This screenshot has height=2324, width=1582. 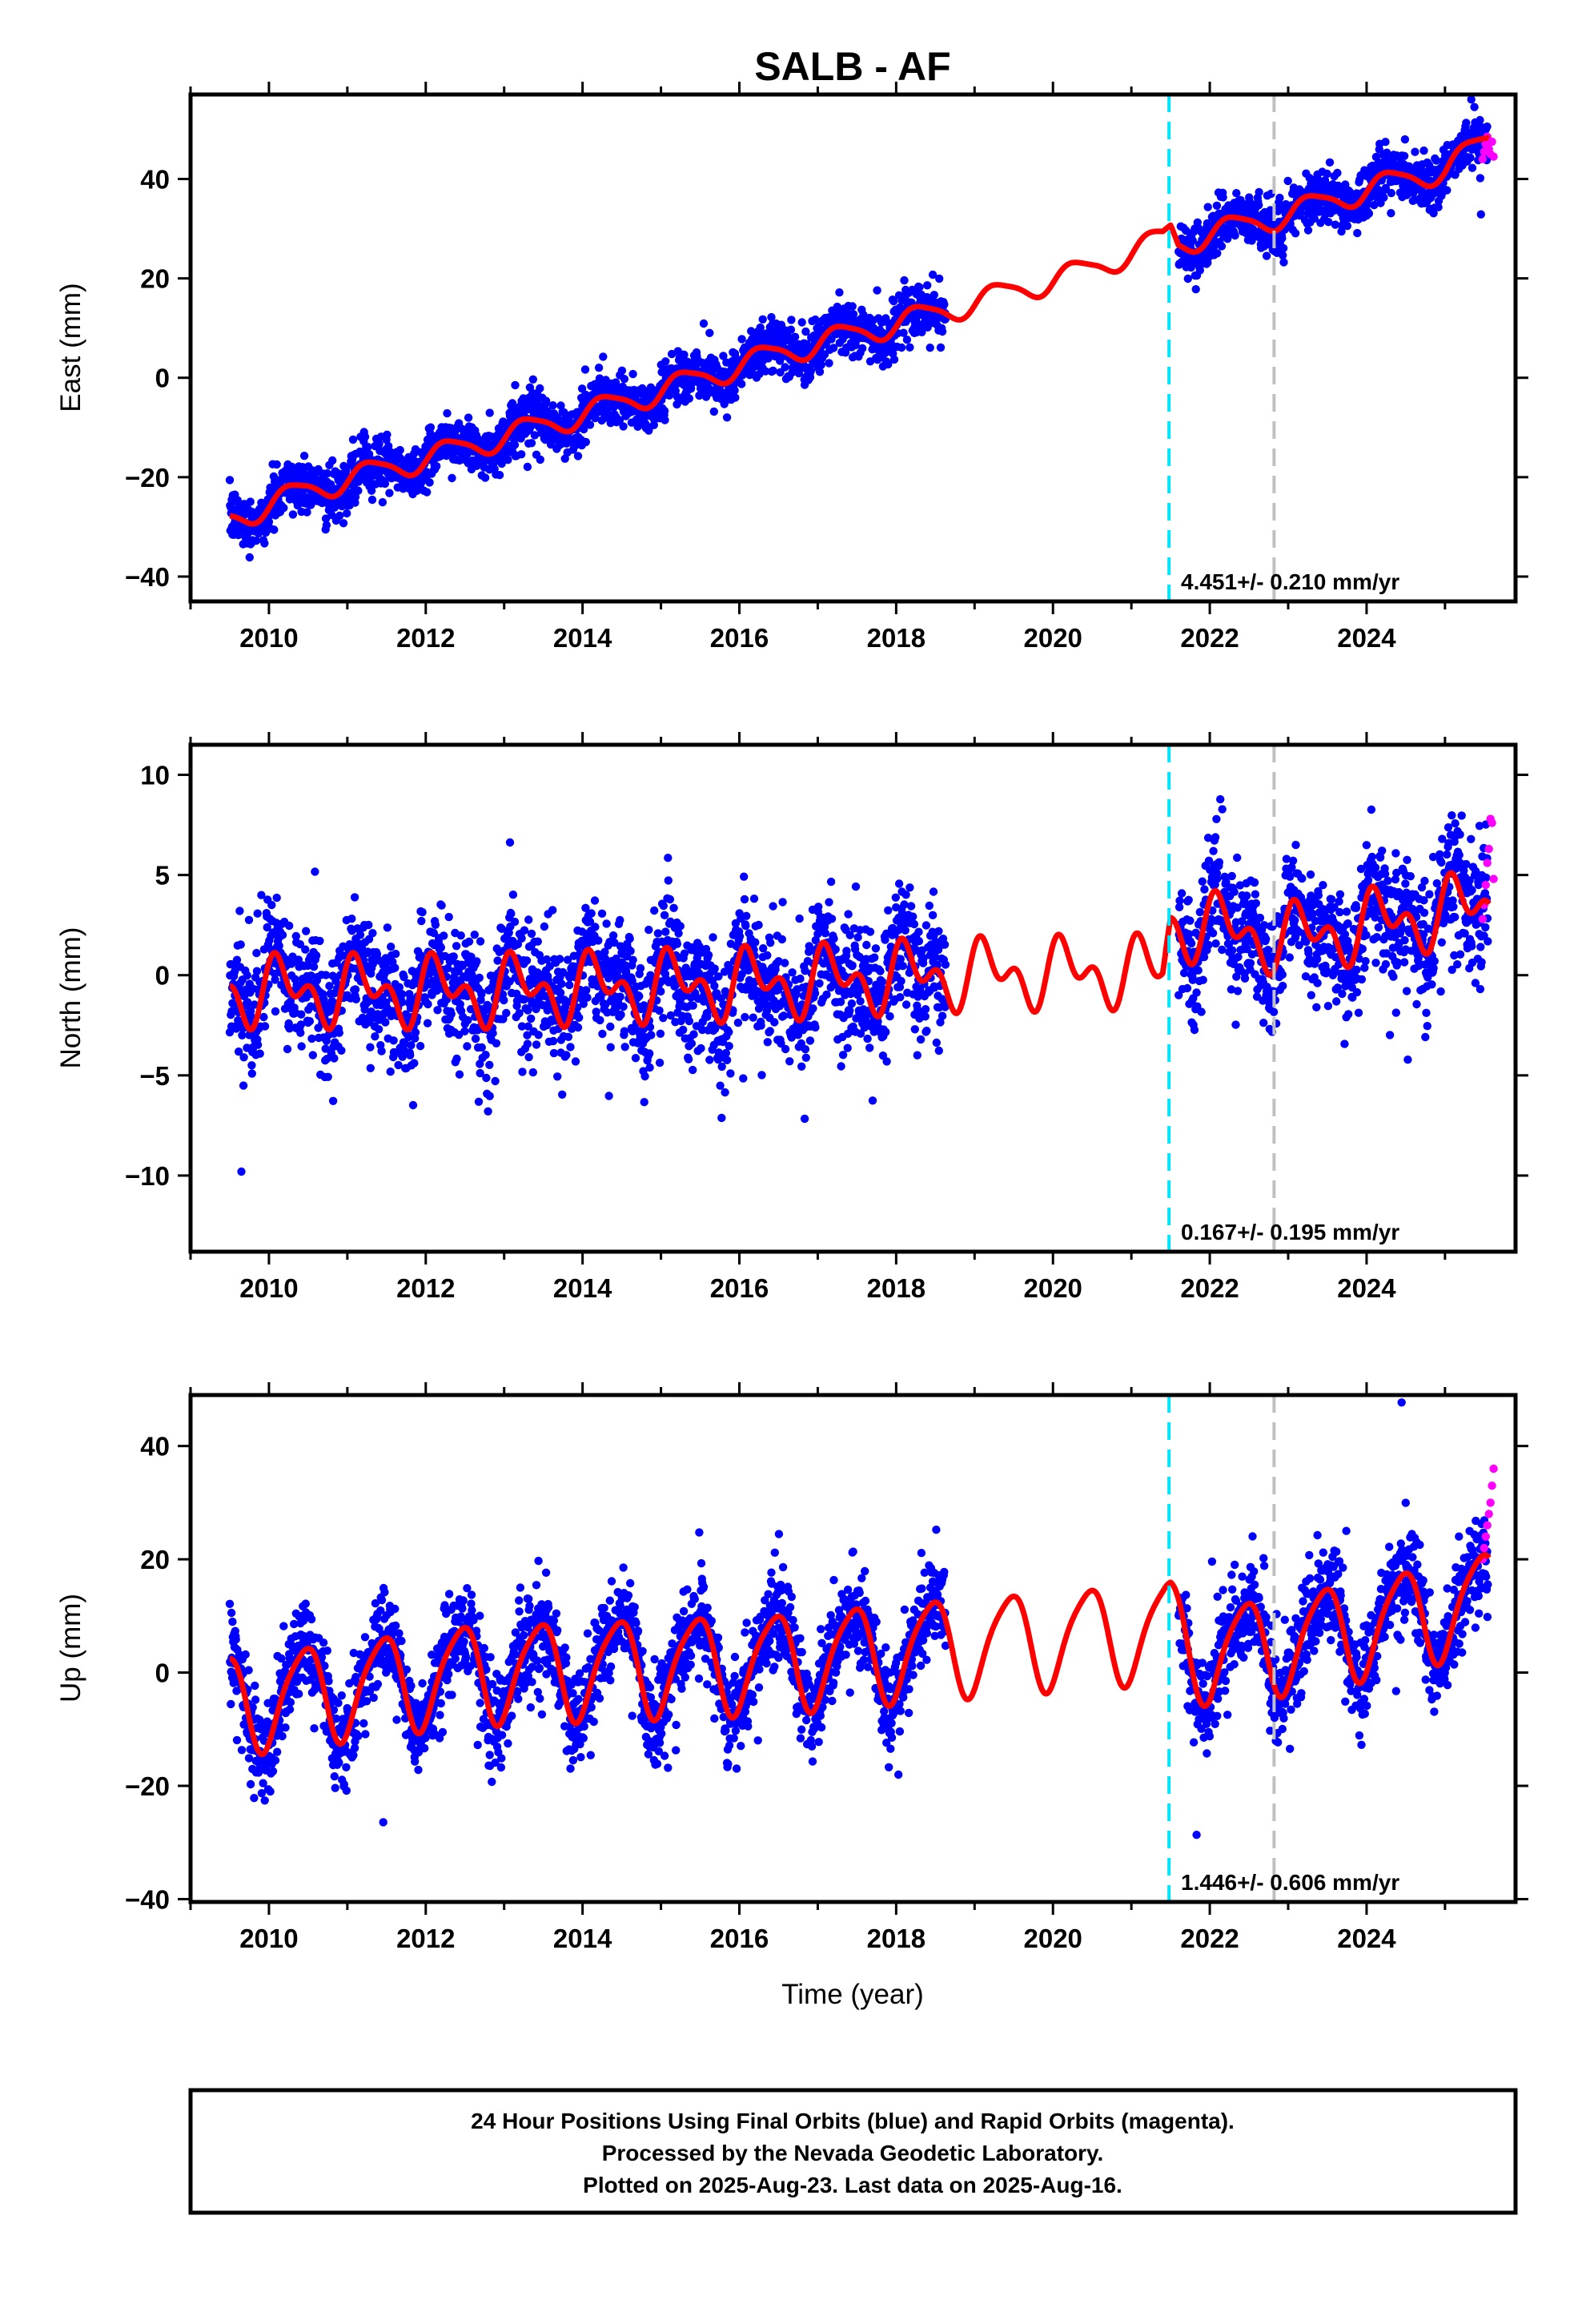 What do you see at coordinates (859, 331) in the screenshot?
I see `east-model-fit` at bounding box center [859, 331].